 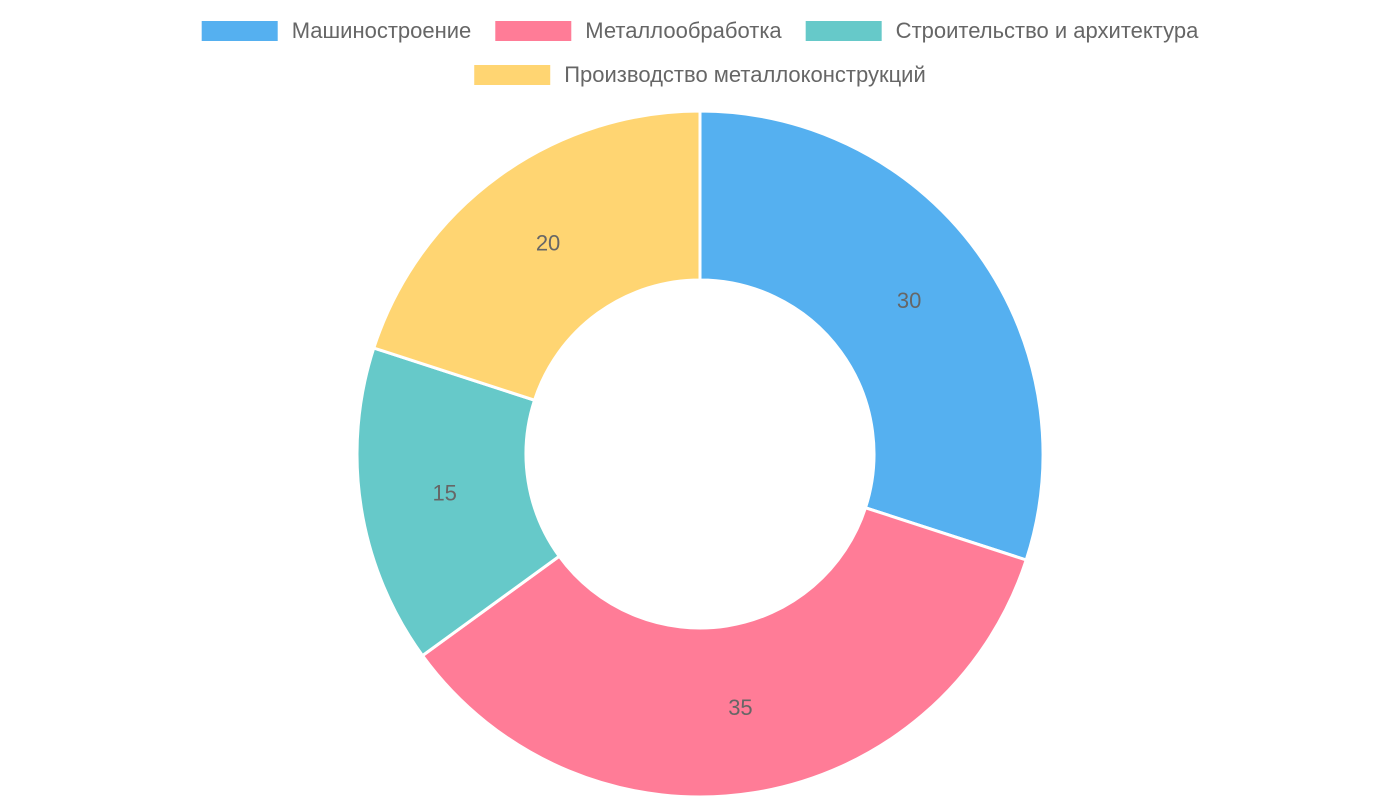 I want to click on legend-label: Металлообработка, so click(x=683, y=30).